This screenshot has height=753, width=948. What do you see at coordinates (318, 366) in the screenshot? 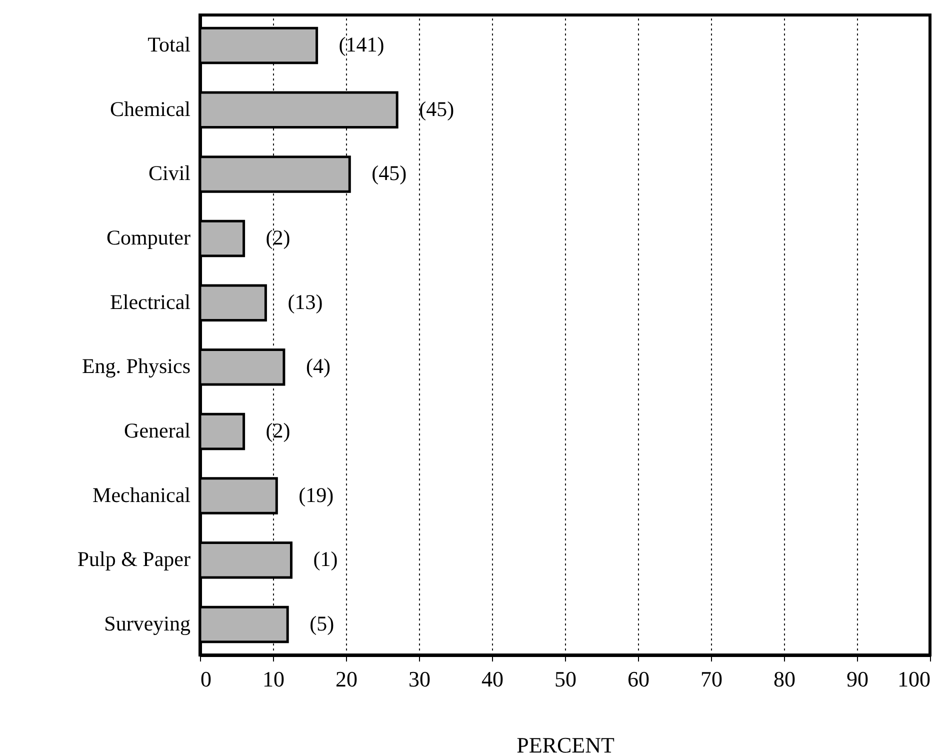
I see `annotation: (4)` at bounding box center [318, 366].